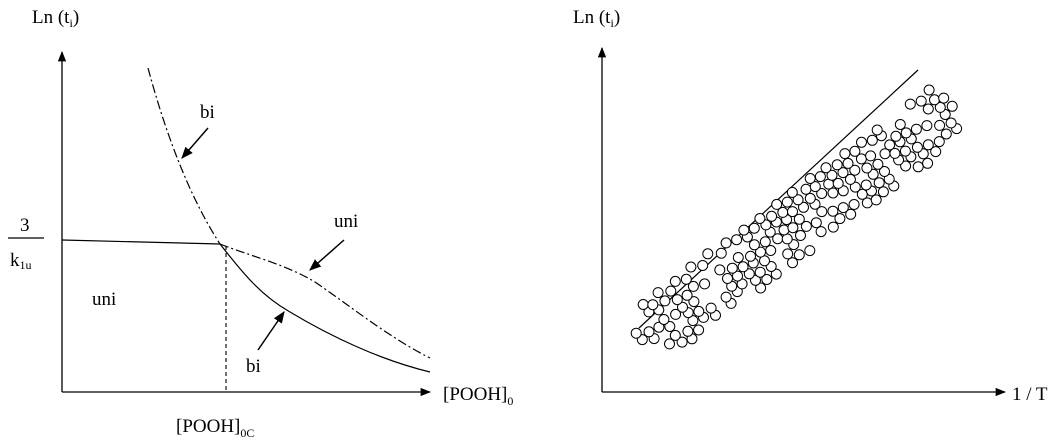 The width and height of the screenshot is (1052, 442). What do you see at coordinates (253, 366) in the screenshot?
I see `bi-lower-label: bi` at bounding box center [253, 366].